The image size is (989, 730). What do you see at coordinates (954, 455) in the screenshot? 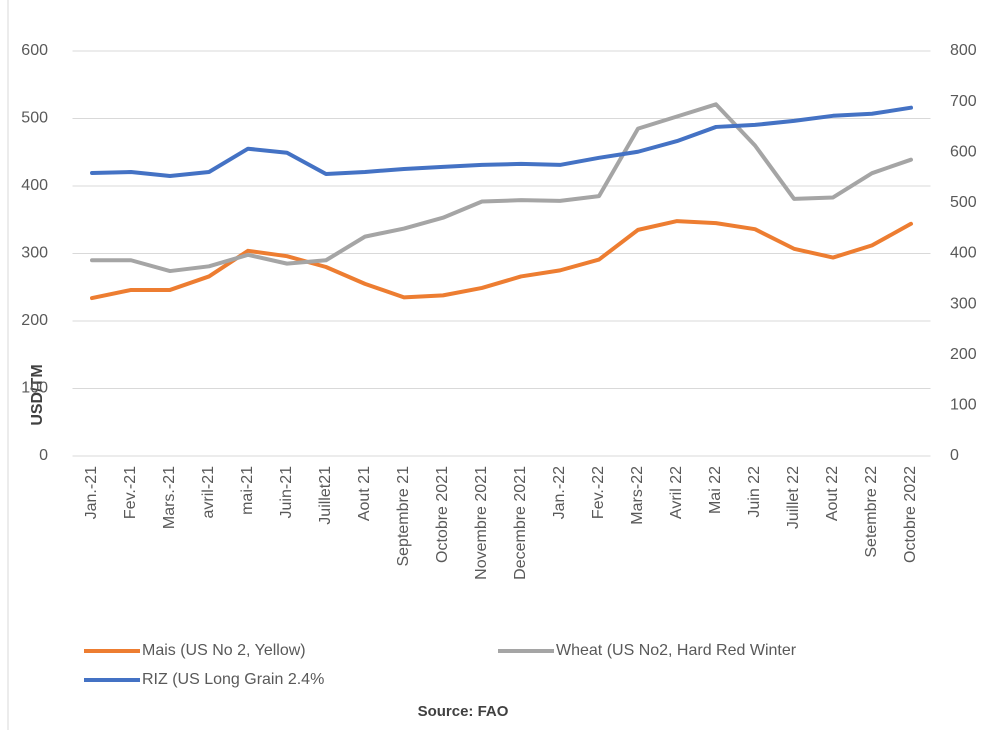
I see `y2-tick-label: 0` at bounding box center [954, 455].